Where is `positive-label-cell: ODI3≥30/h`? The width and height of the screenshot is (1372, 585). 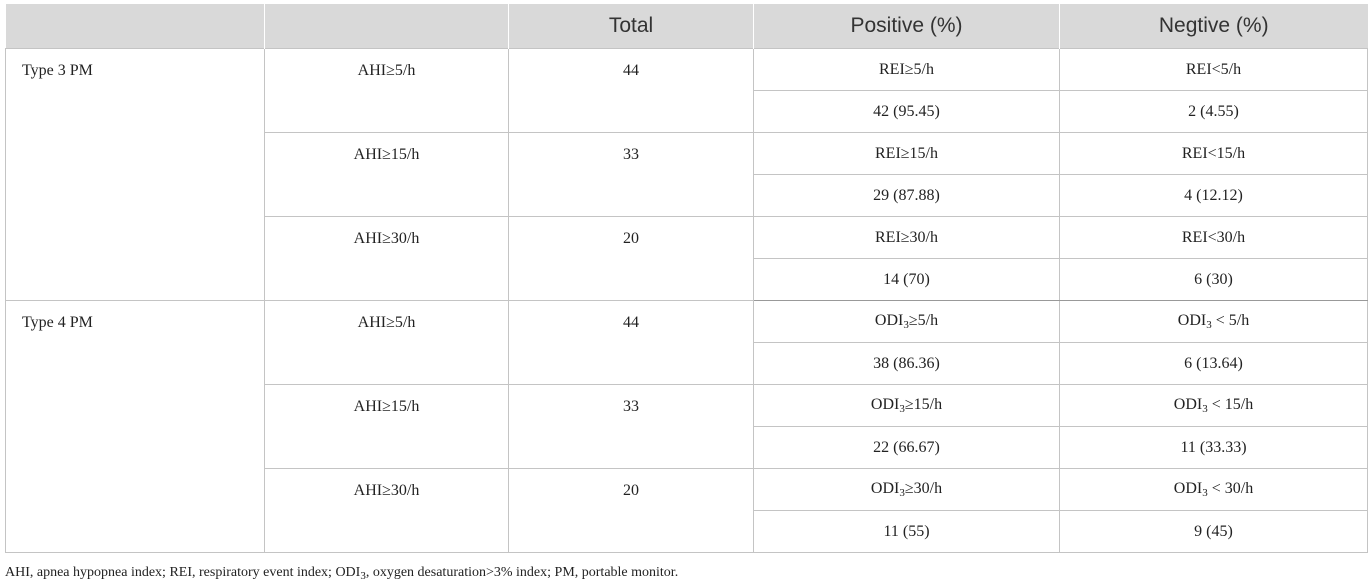 positive-label-cell: ODI3≥30/h is located at coordinates (906, 489).